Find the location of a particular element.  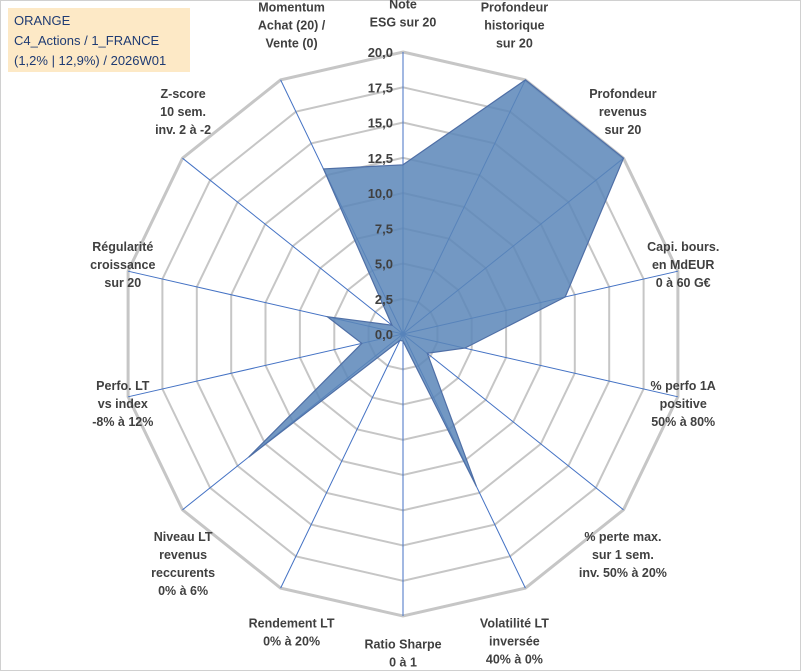

axis-label-line: 0 à 60 G€ is located at coordinates (683, 283).